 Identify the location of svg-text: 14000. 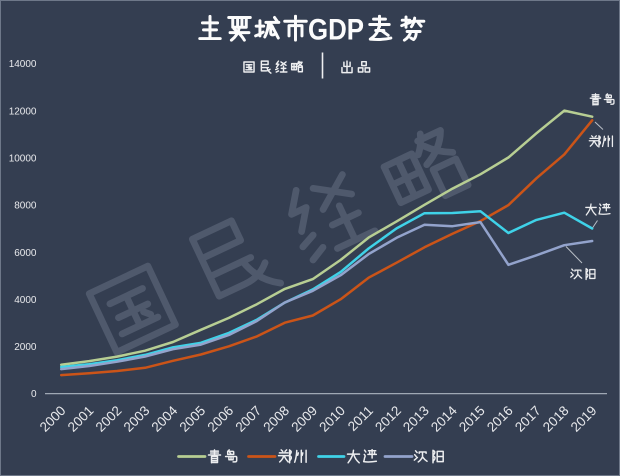
(23, 64).